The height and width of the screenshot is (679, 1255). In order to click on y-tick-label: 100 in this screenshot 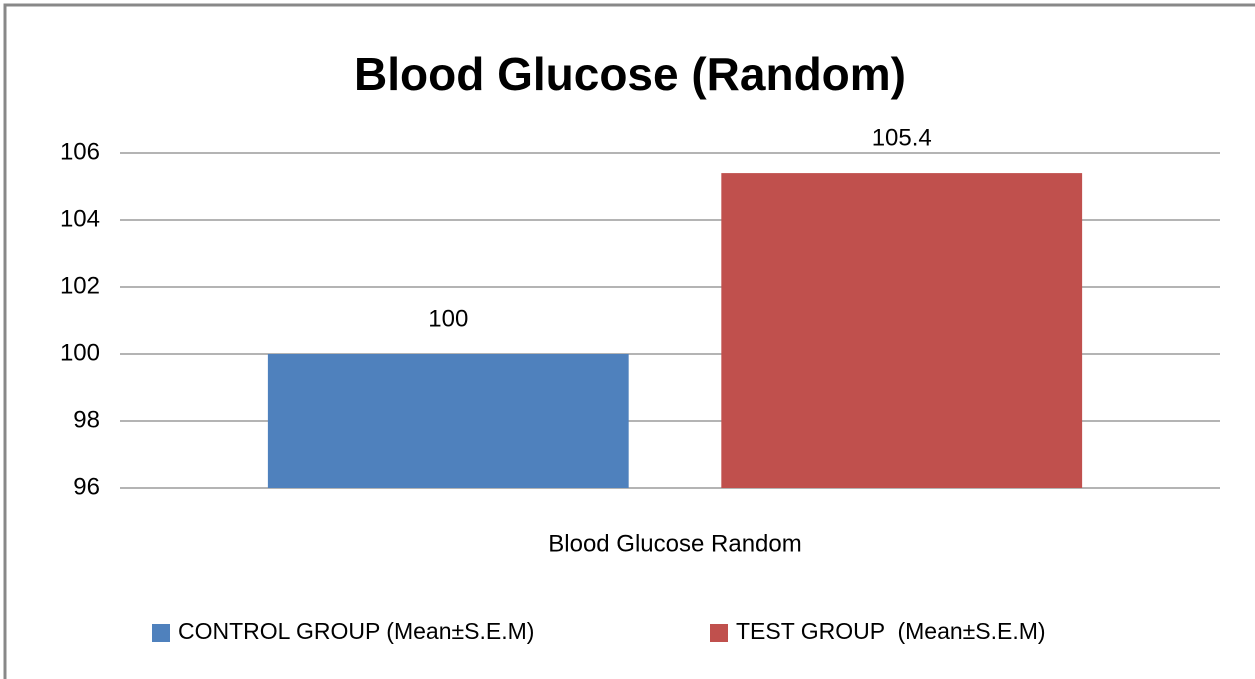, I will do `click(80, 352)`.